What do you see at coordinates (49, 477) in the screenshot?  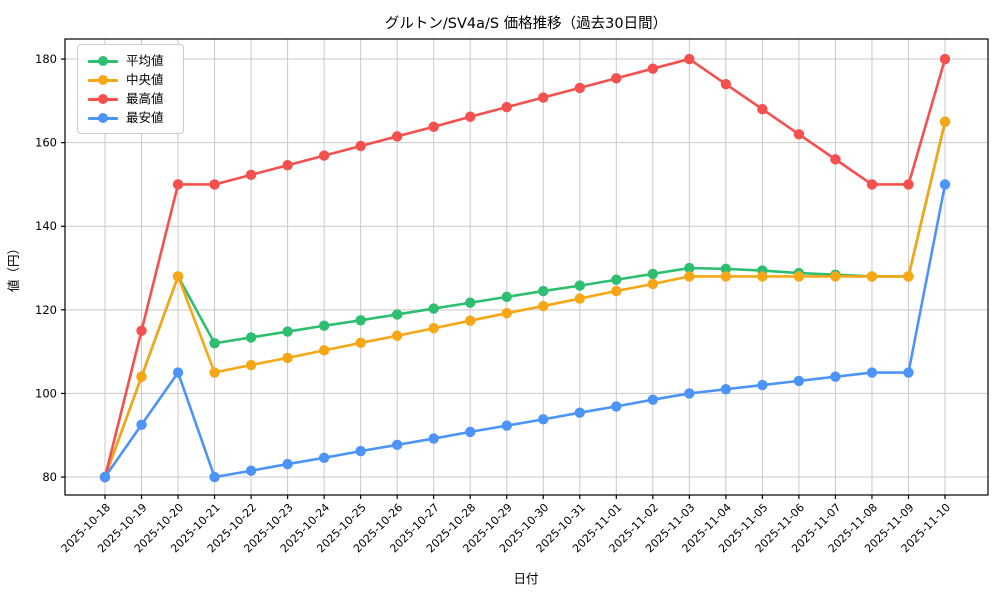 I see `y-tick-label: 80` at bounding box center [49, 477].